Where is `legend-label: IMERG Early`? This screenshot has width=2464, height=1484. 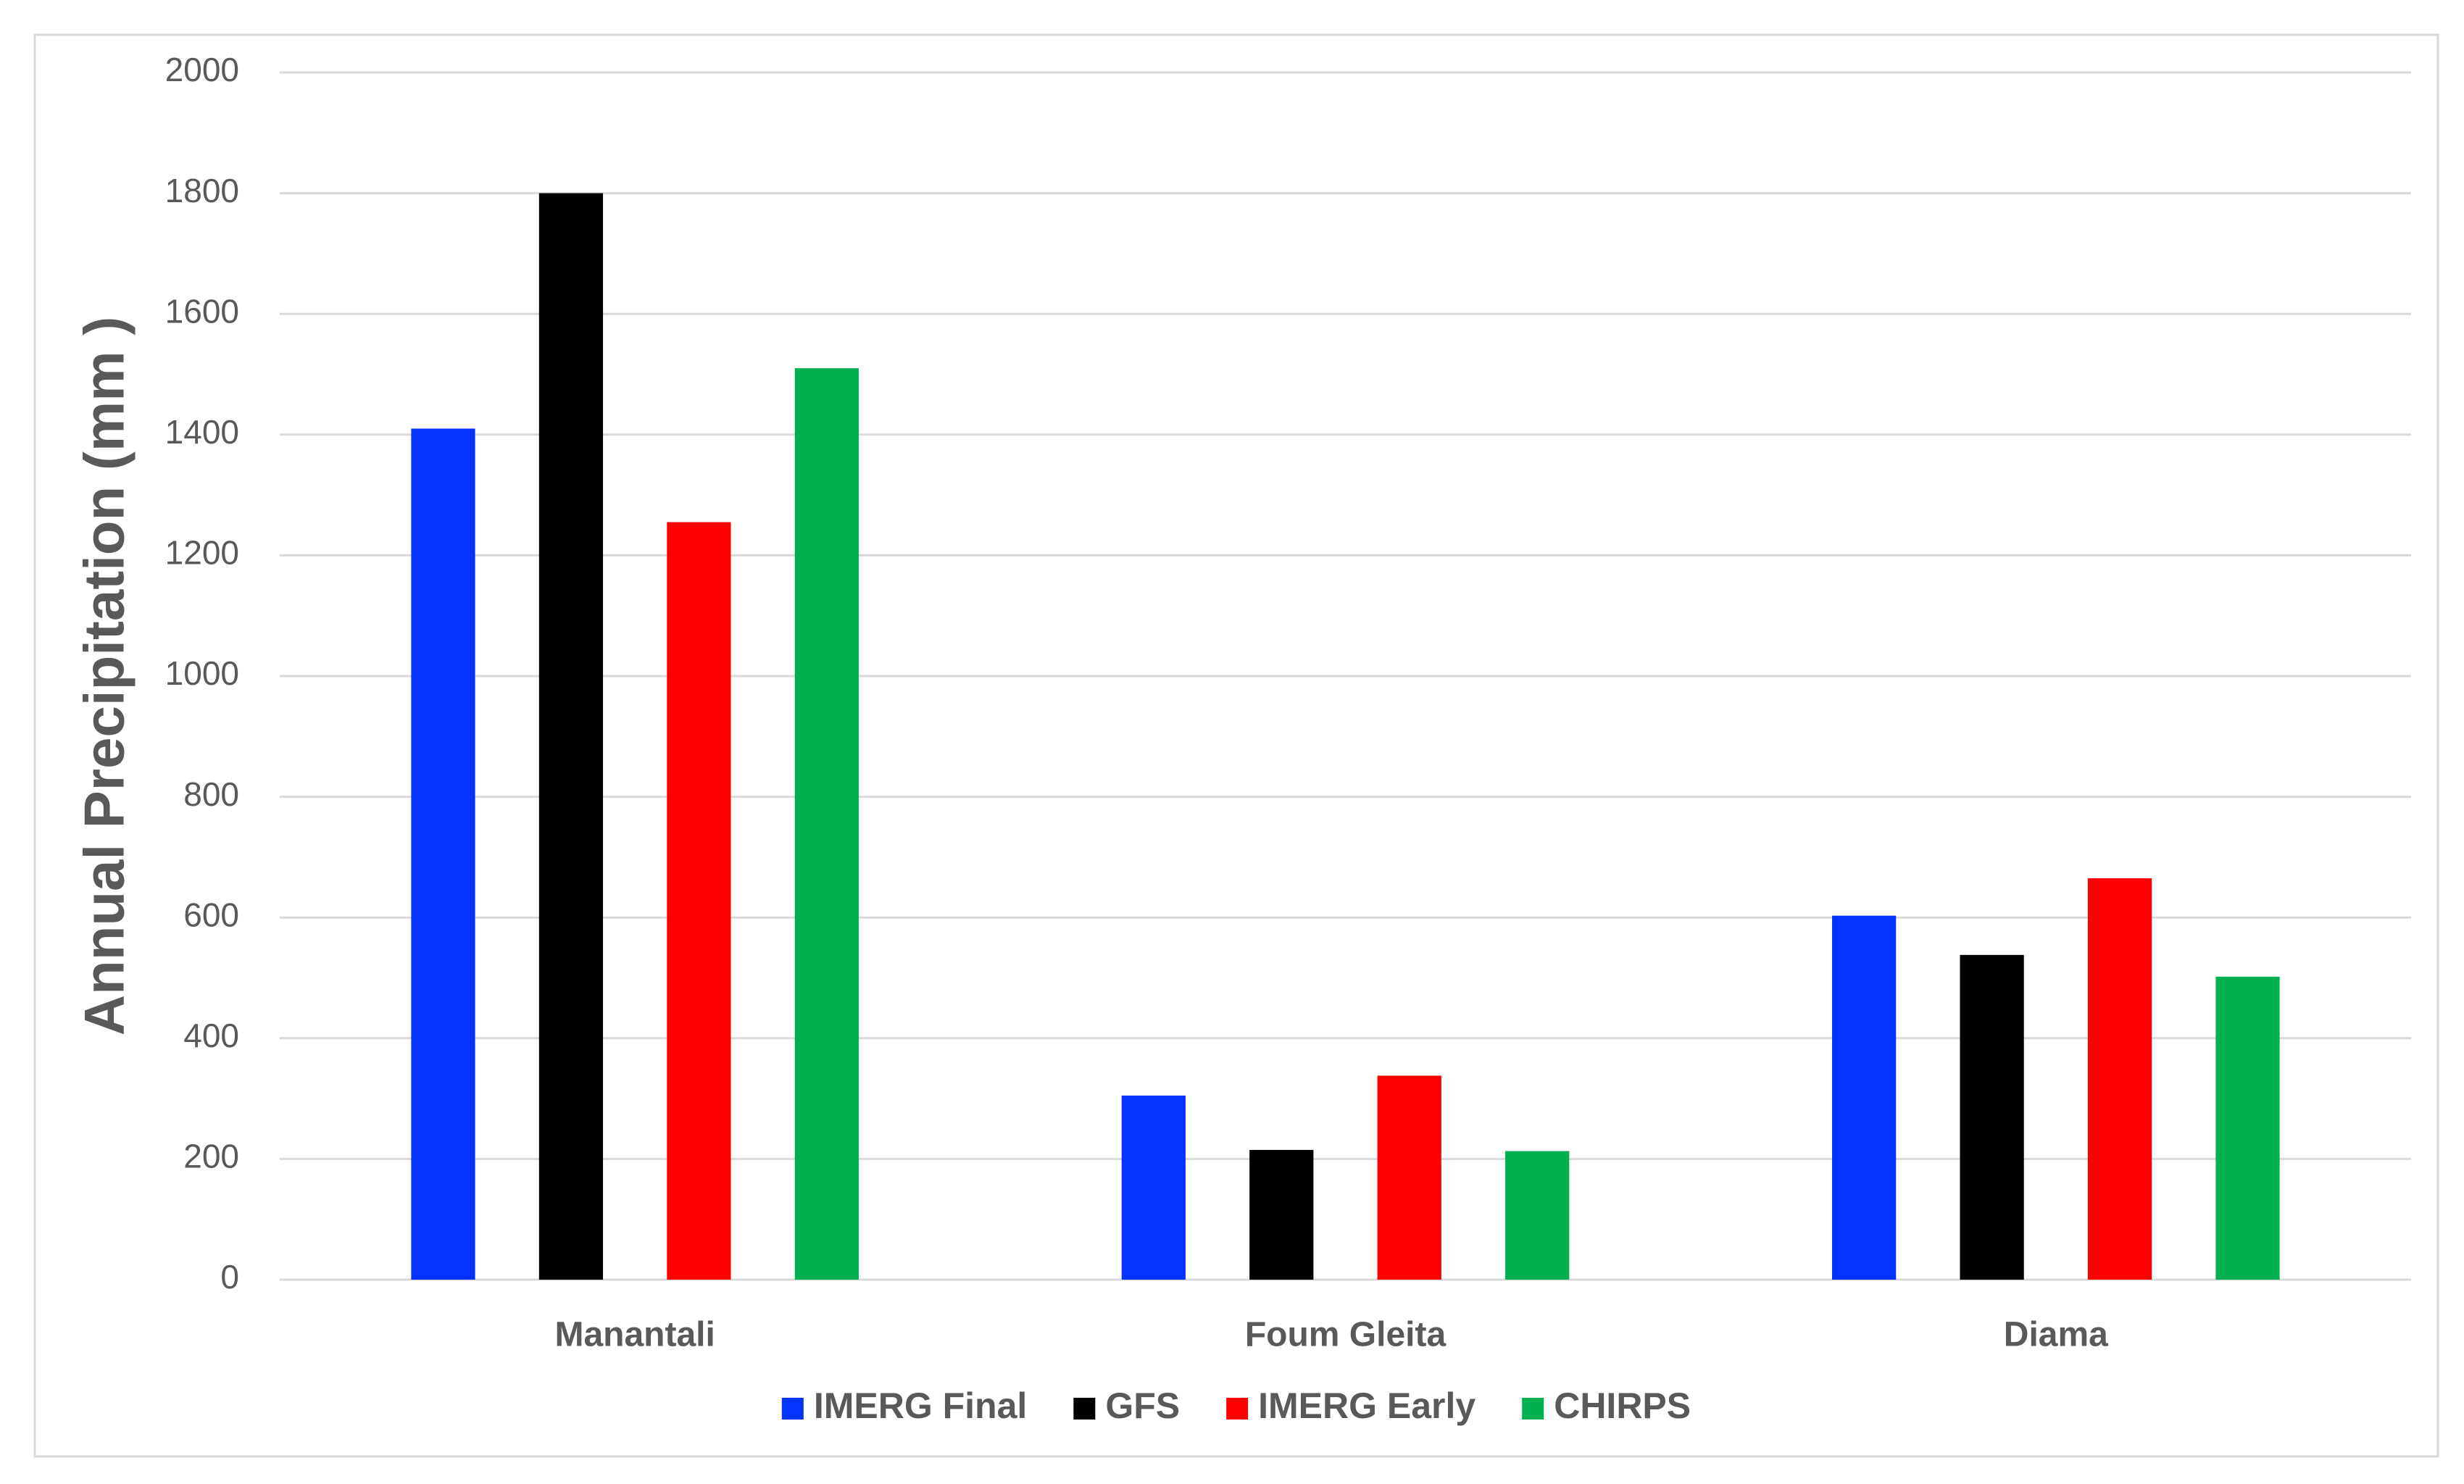
legend-label: IMERG Early is located at coordinates (1367, 1405).